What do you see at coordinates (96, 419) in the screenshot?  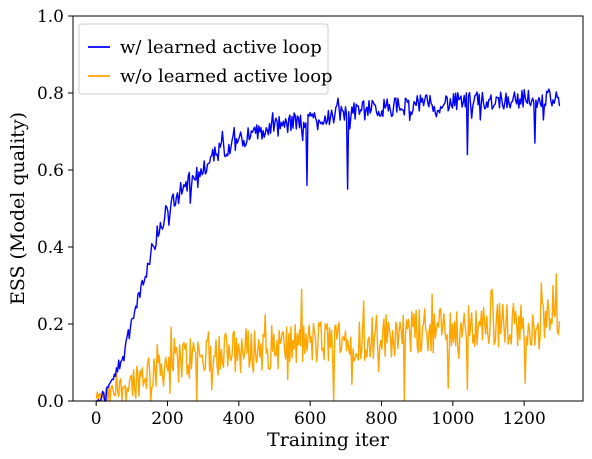 I see `x-tick-label: 0` at bounding box center [96, 419].